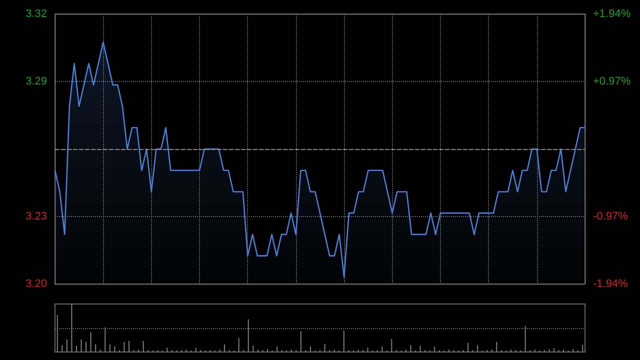  Describe the element at coordinates (612, 14) in the screenshot. I see `y2-tick-label: +1.94%` at that location.